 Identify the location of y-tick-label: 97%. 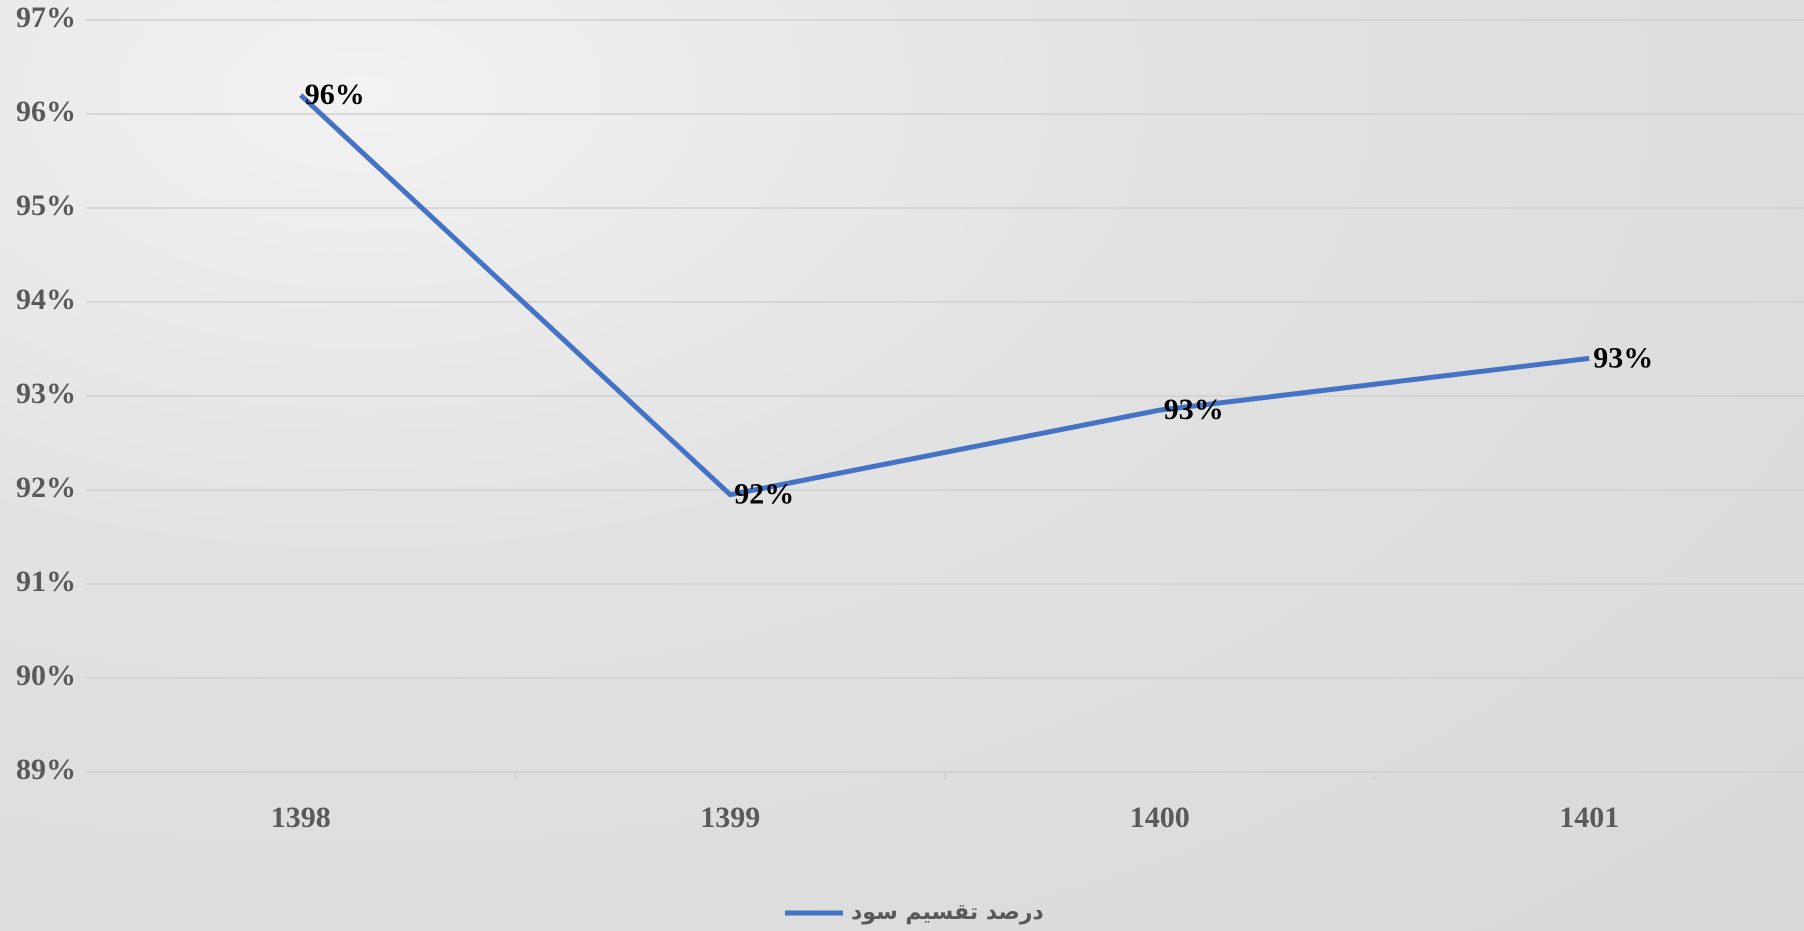
(46, 17).